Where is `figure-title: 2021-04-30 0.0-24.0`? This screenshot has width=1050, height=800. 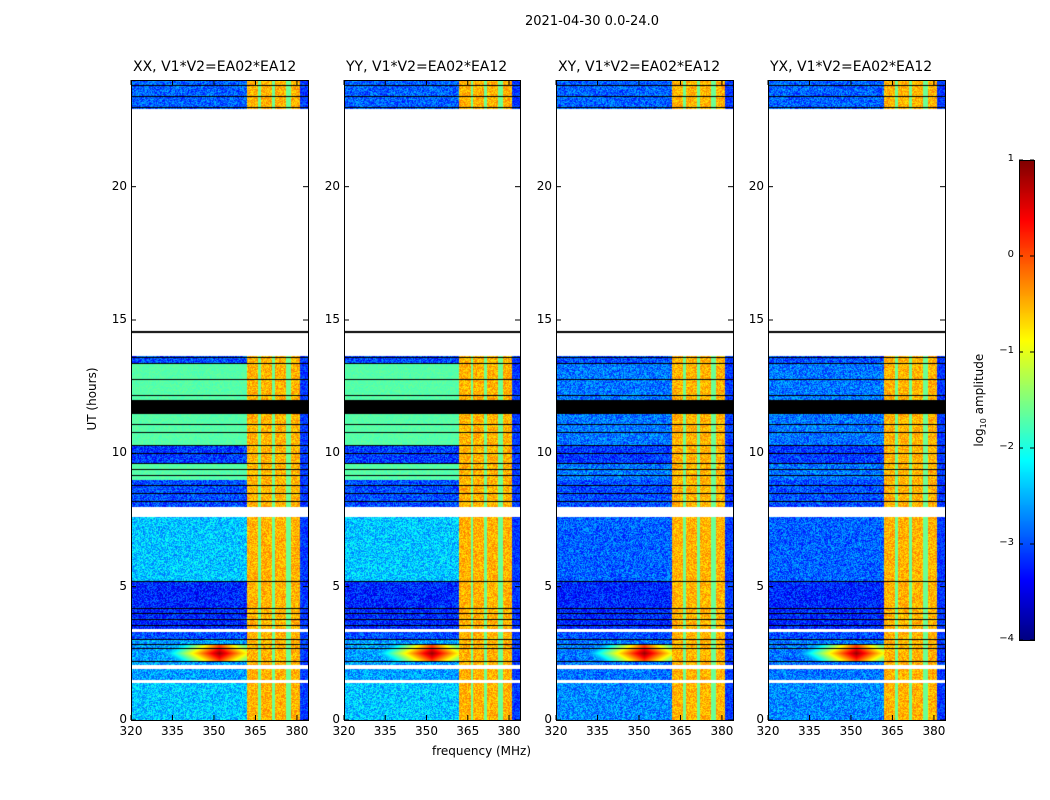 figure-title: 2021-04-30 0.0-24.0 is located at coordinates (592, 21).